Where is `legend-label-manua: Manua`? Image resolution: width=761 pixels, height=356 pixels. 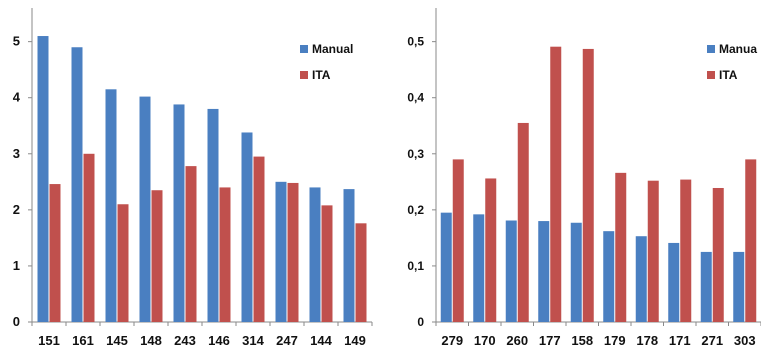 legend-label-manua: Manua is located at coordinates (738, 49).